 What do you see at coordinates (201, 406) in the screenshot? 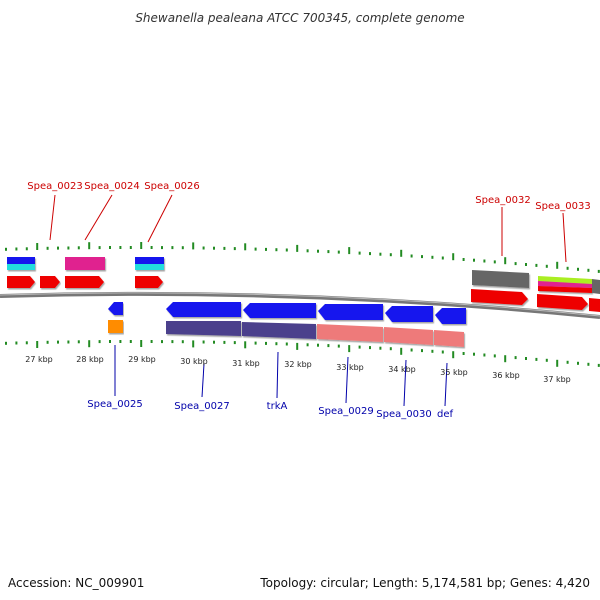
I see `gene-label-reverse: Spea_0027` at bounding box center [201, 406].